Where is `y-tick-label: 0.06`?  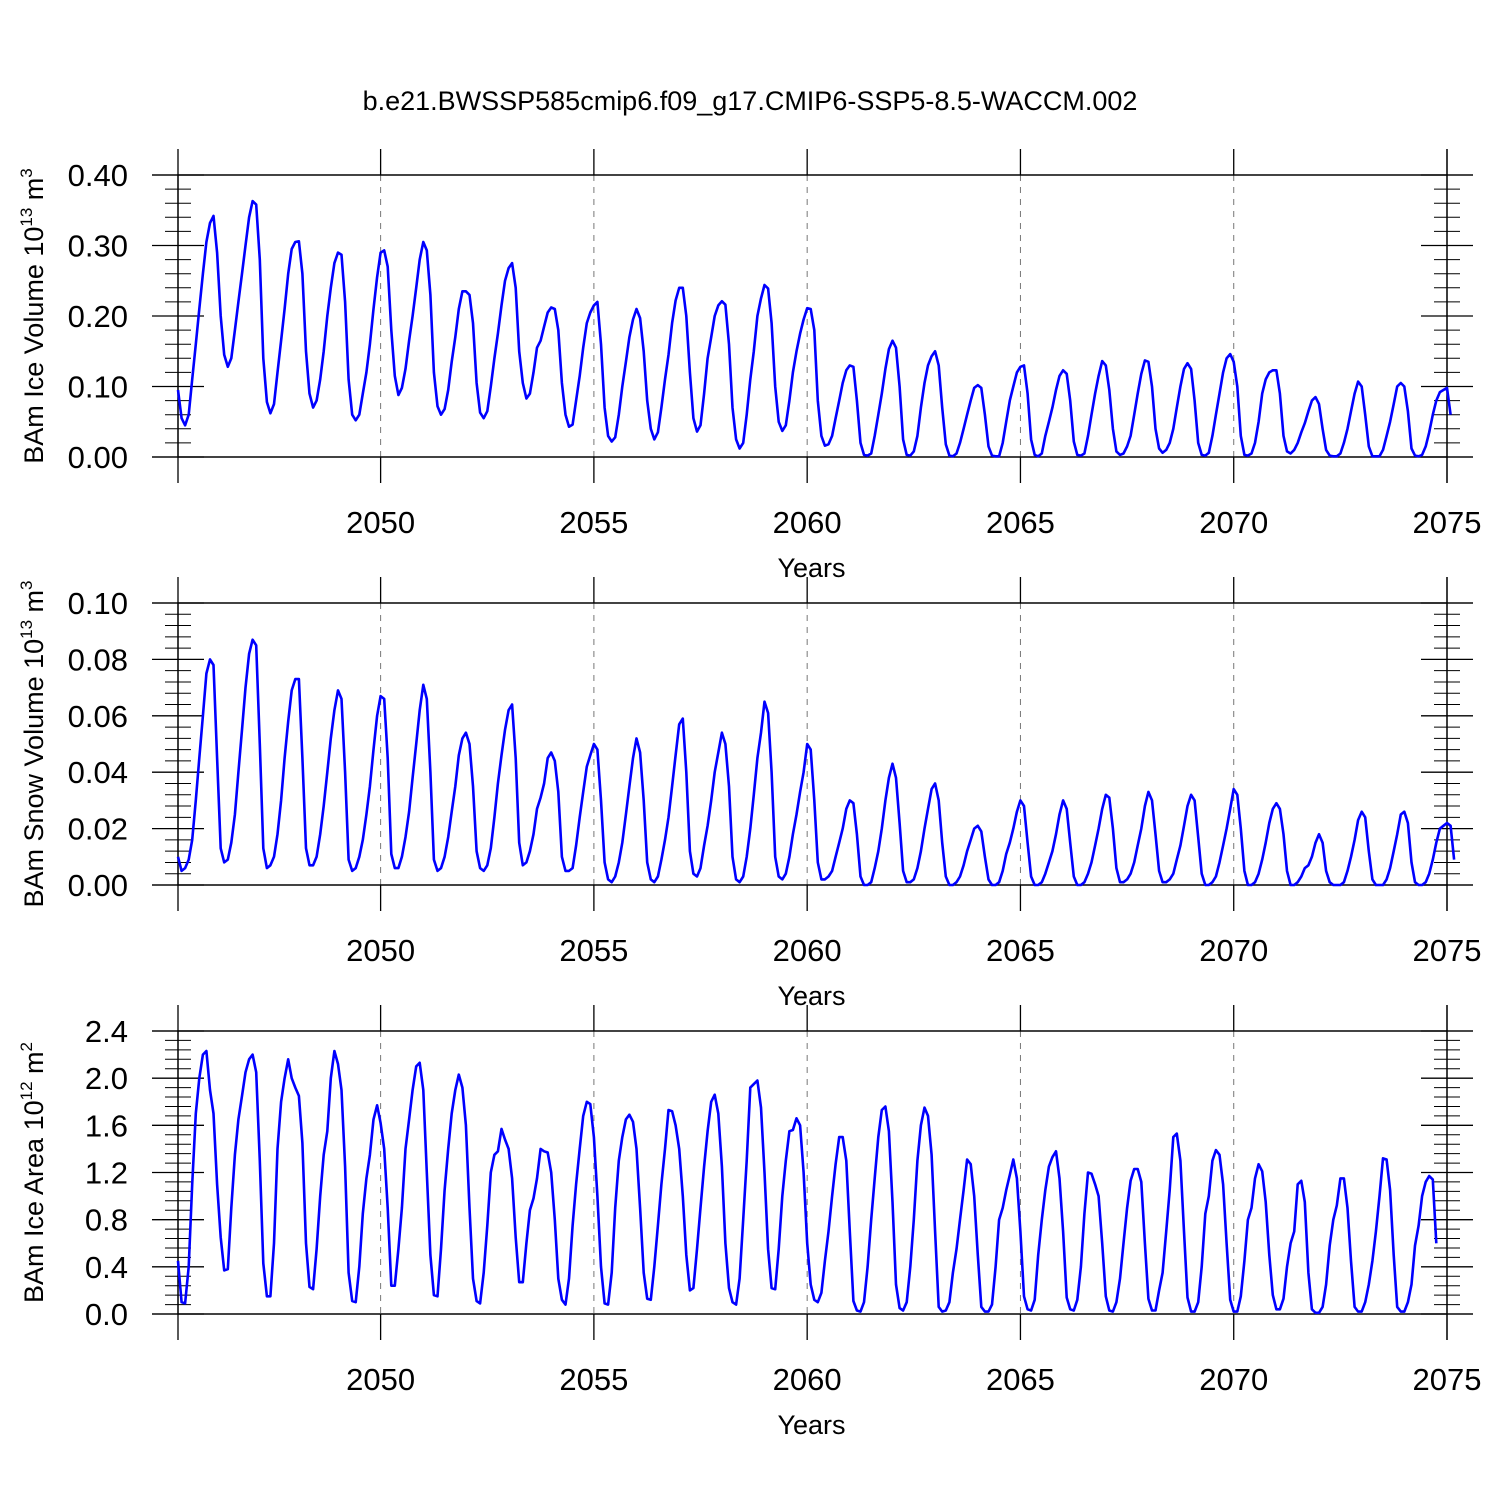
y-tick-label: 0.06 is located at coordinates (98, 716).